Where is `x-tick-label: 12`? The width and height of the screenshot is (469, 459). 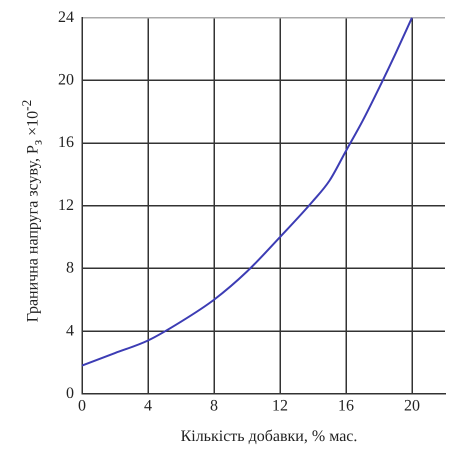 x-tick-label: 12 is located at coordinates (280, 406).